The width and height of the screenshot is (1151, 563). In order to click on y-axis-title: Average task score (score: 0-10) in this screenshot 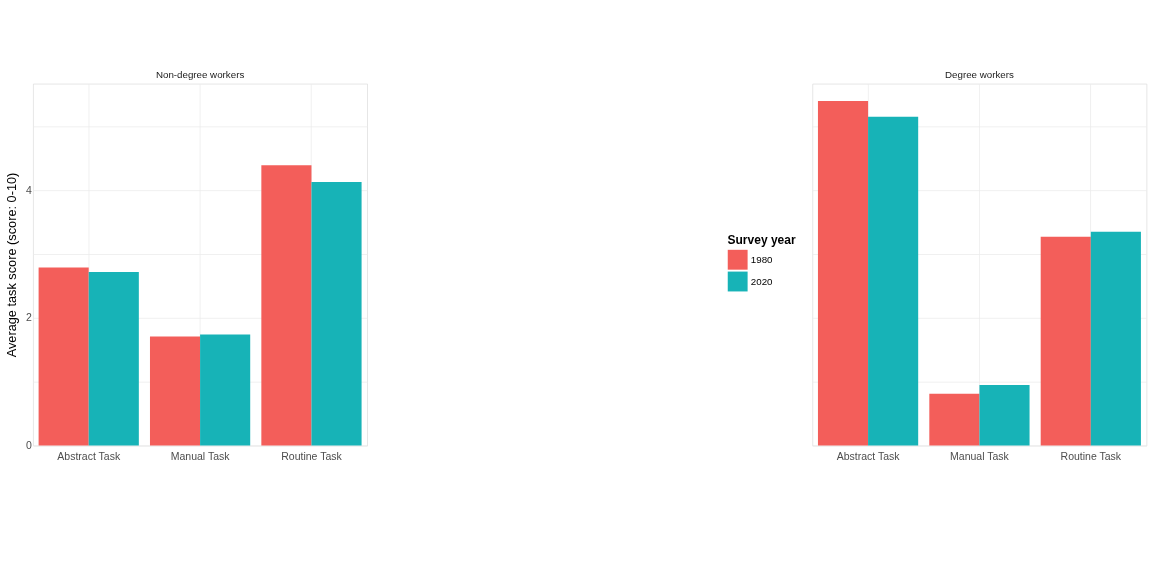, I will do `click(11, 265)`.